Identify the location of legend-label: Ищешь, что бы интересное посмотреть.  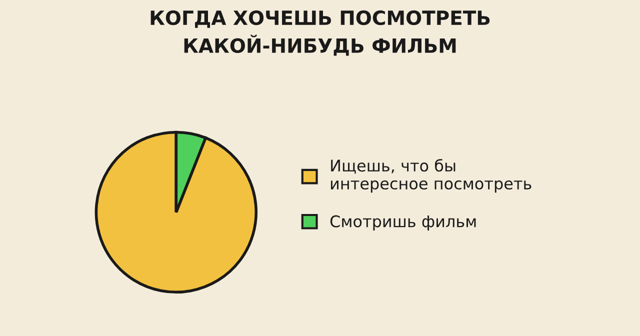
(431, 176).